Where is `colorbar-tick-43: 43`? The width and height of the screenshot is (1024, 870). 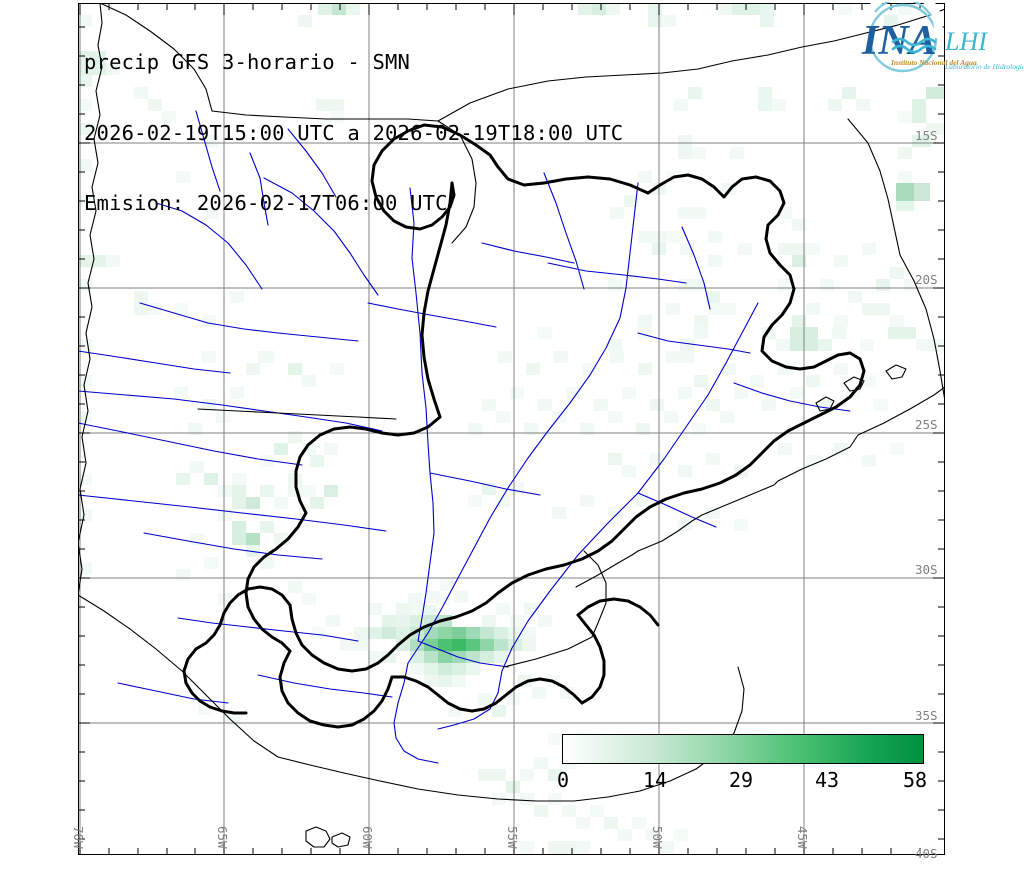 colorbar-tick-43: 43 is located at coordinates (827, 780).